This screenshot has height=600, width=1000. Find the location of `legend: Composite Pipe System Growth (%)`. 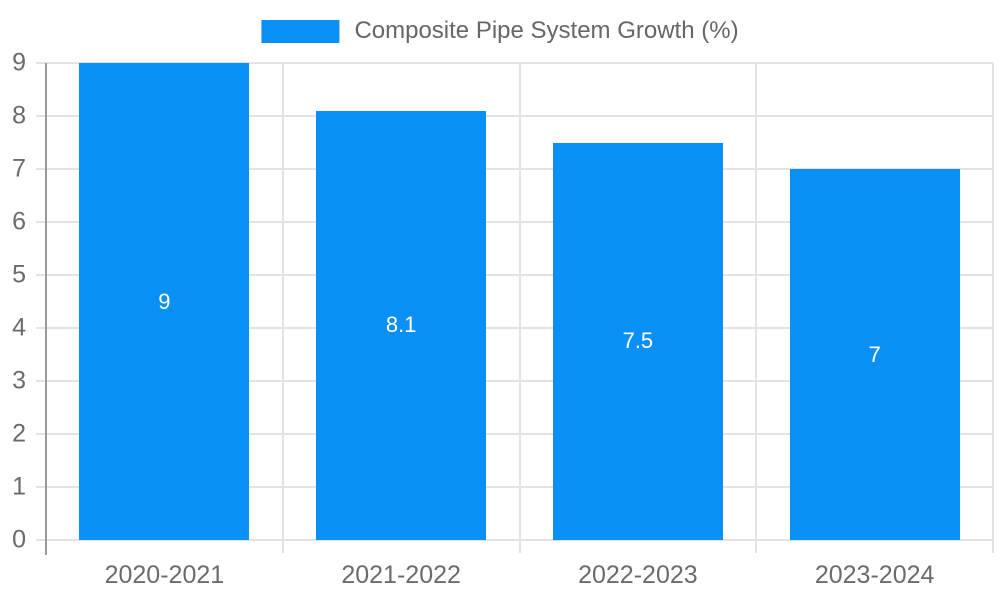

legend: Composite Pipe System Growth (%) is located at coordinates (500, 31).